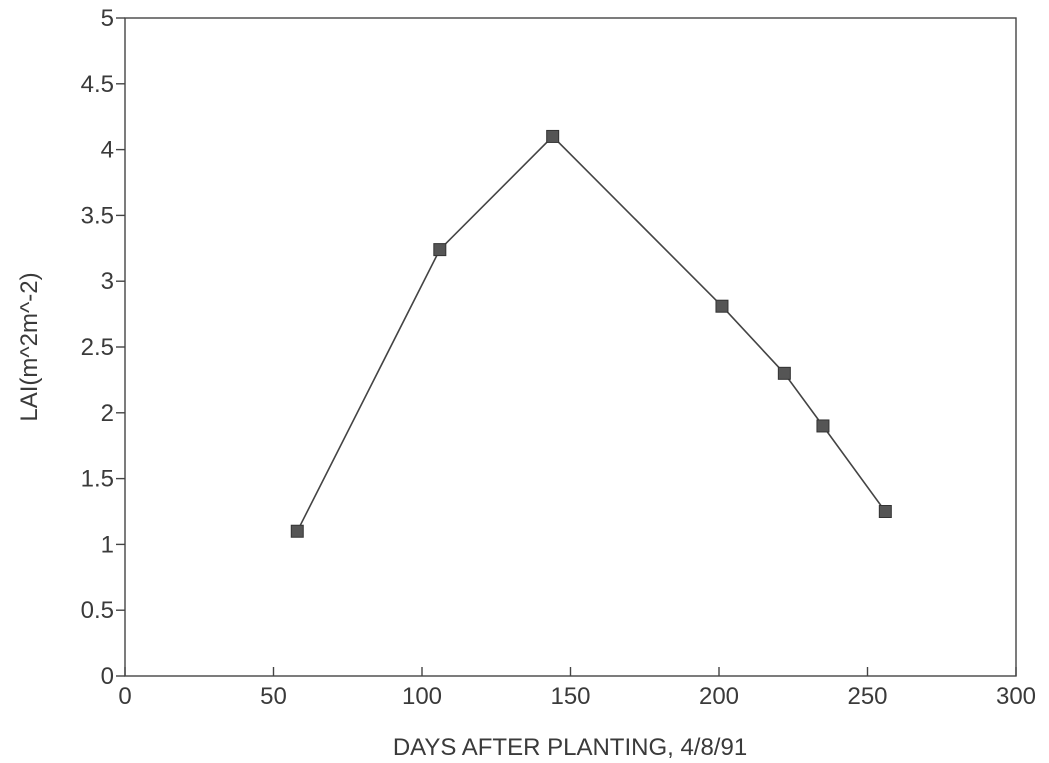  What do you see at coordinates (719, 696) in the screenshot?
I see `x-tick-label: 200` at bounding box center [719, 696].